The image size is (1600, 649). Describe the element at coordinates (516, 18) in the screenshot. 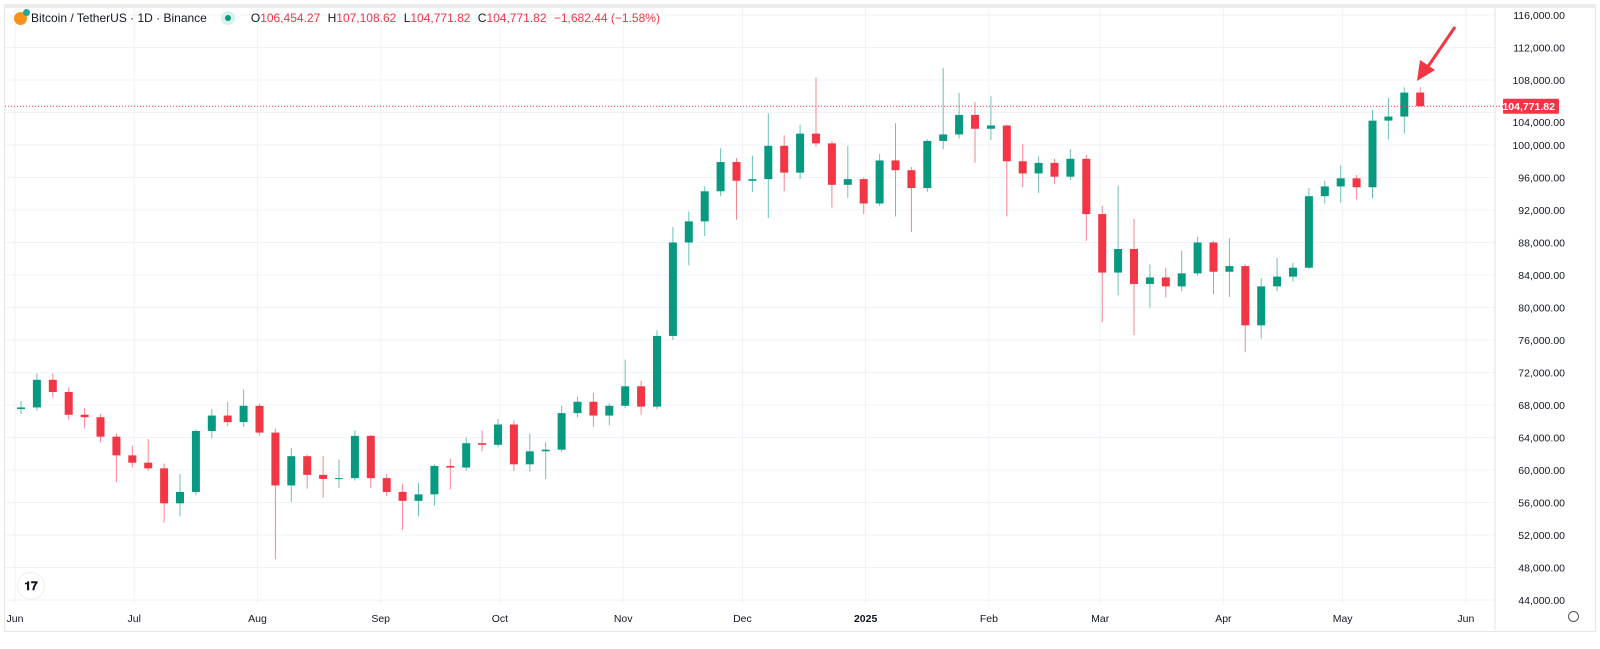

I see `close-value: 104,771.82` at that location.